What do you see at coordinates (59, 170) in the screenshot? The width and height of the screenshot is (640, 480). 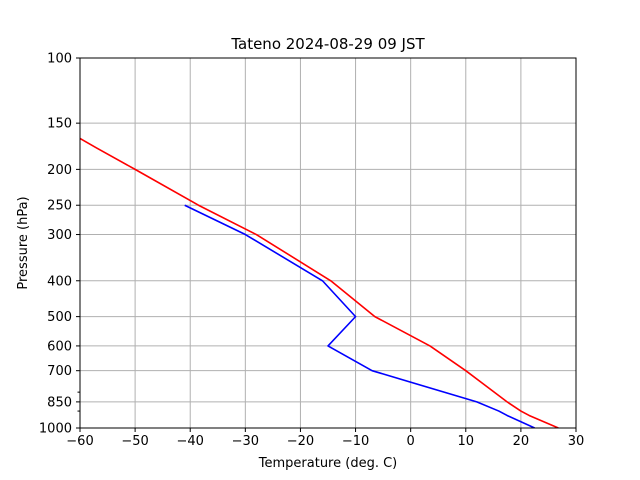 I see `y-tick-label: 200` at bounding box center [59, 170].